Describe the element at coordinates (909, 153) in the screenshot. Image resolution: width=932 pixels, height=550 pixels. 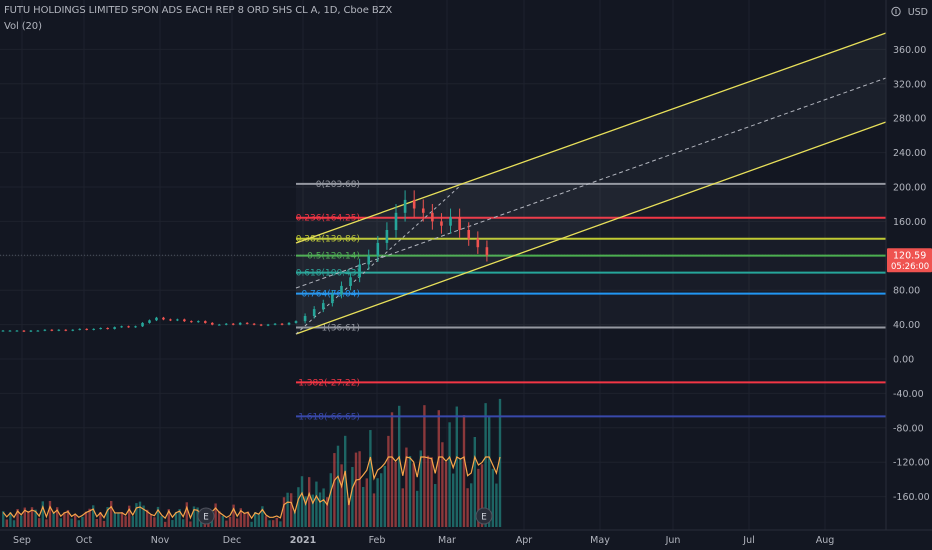
I see `price-tick-label: 240.00` at that location.